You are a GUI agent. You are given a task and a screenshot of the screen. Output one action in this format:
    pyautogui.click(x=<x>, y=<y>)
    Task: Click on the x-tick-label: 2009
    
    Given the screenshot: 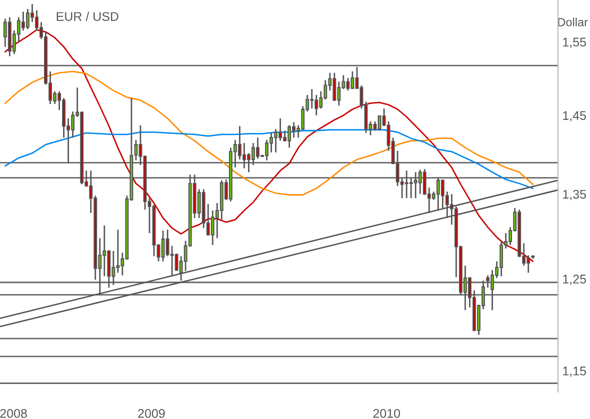 What is the action you would take?
    pyautogui.click(x=151, y=413)
    